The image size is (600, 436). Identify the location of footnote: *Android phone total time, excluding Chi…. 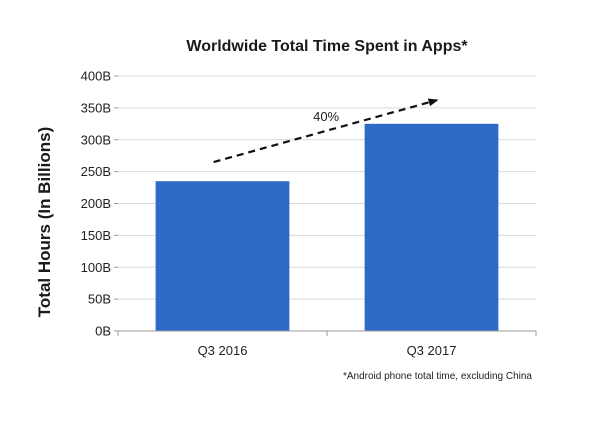
(437, 376).